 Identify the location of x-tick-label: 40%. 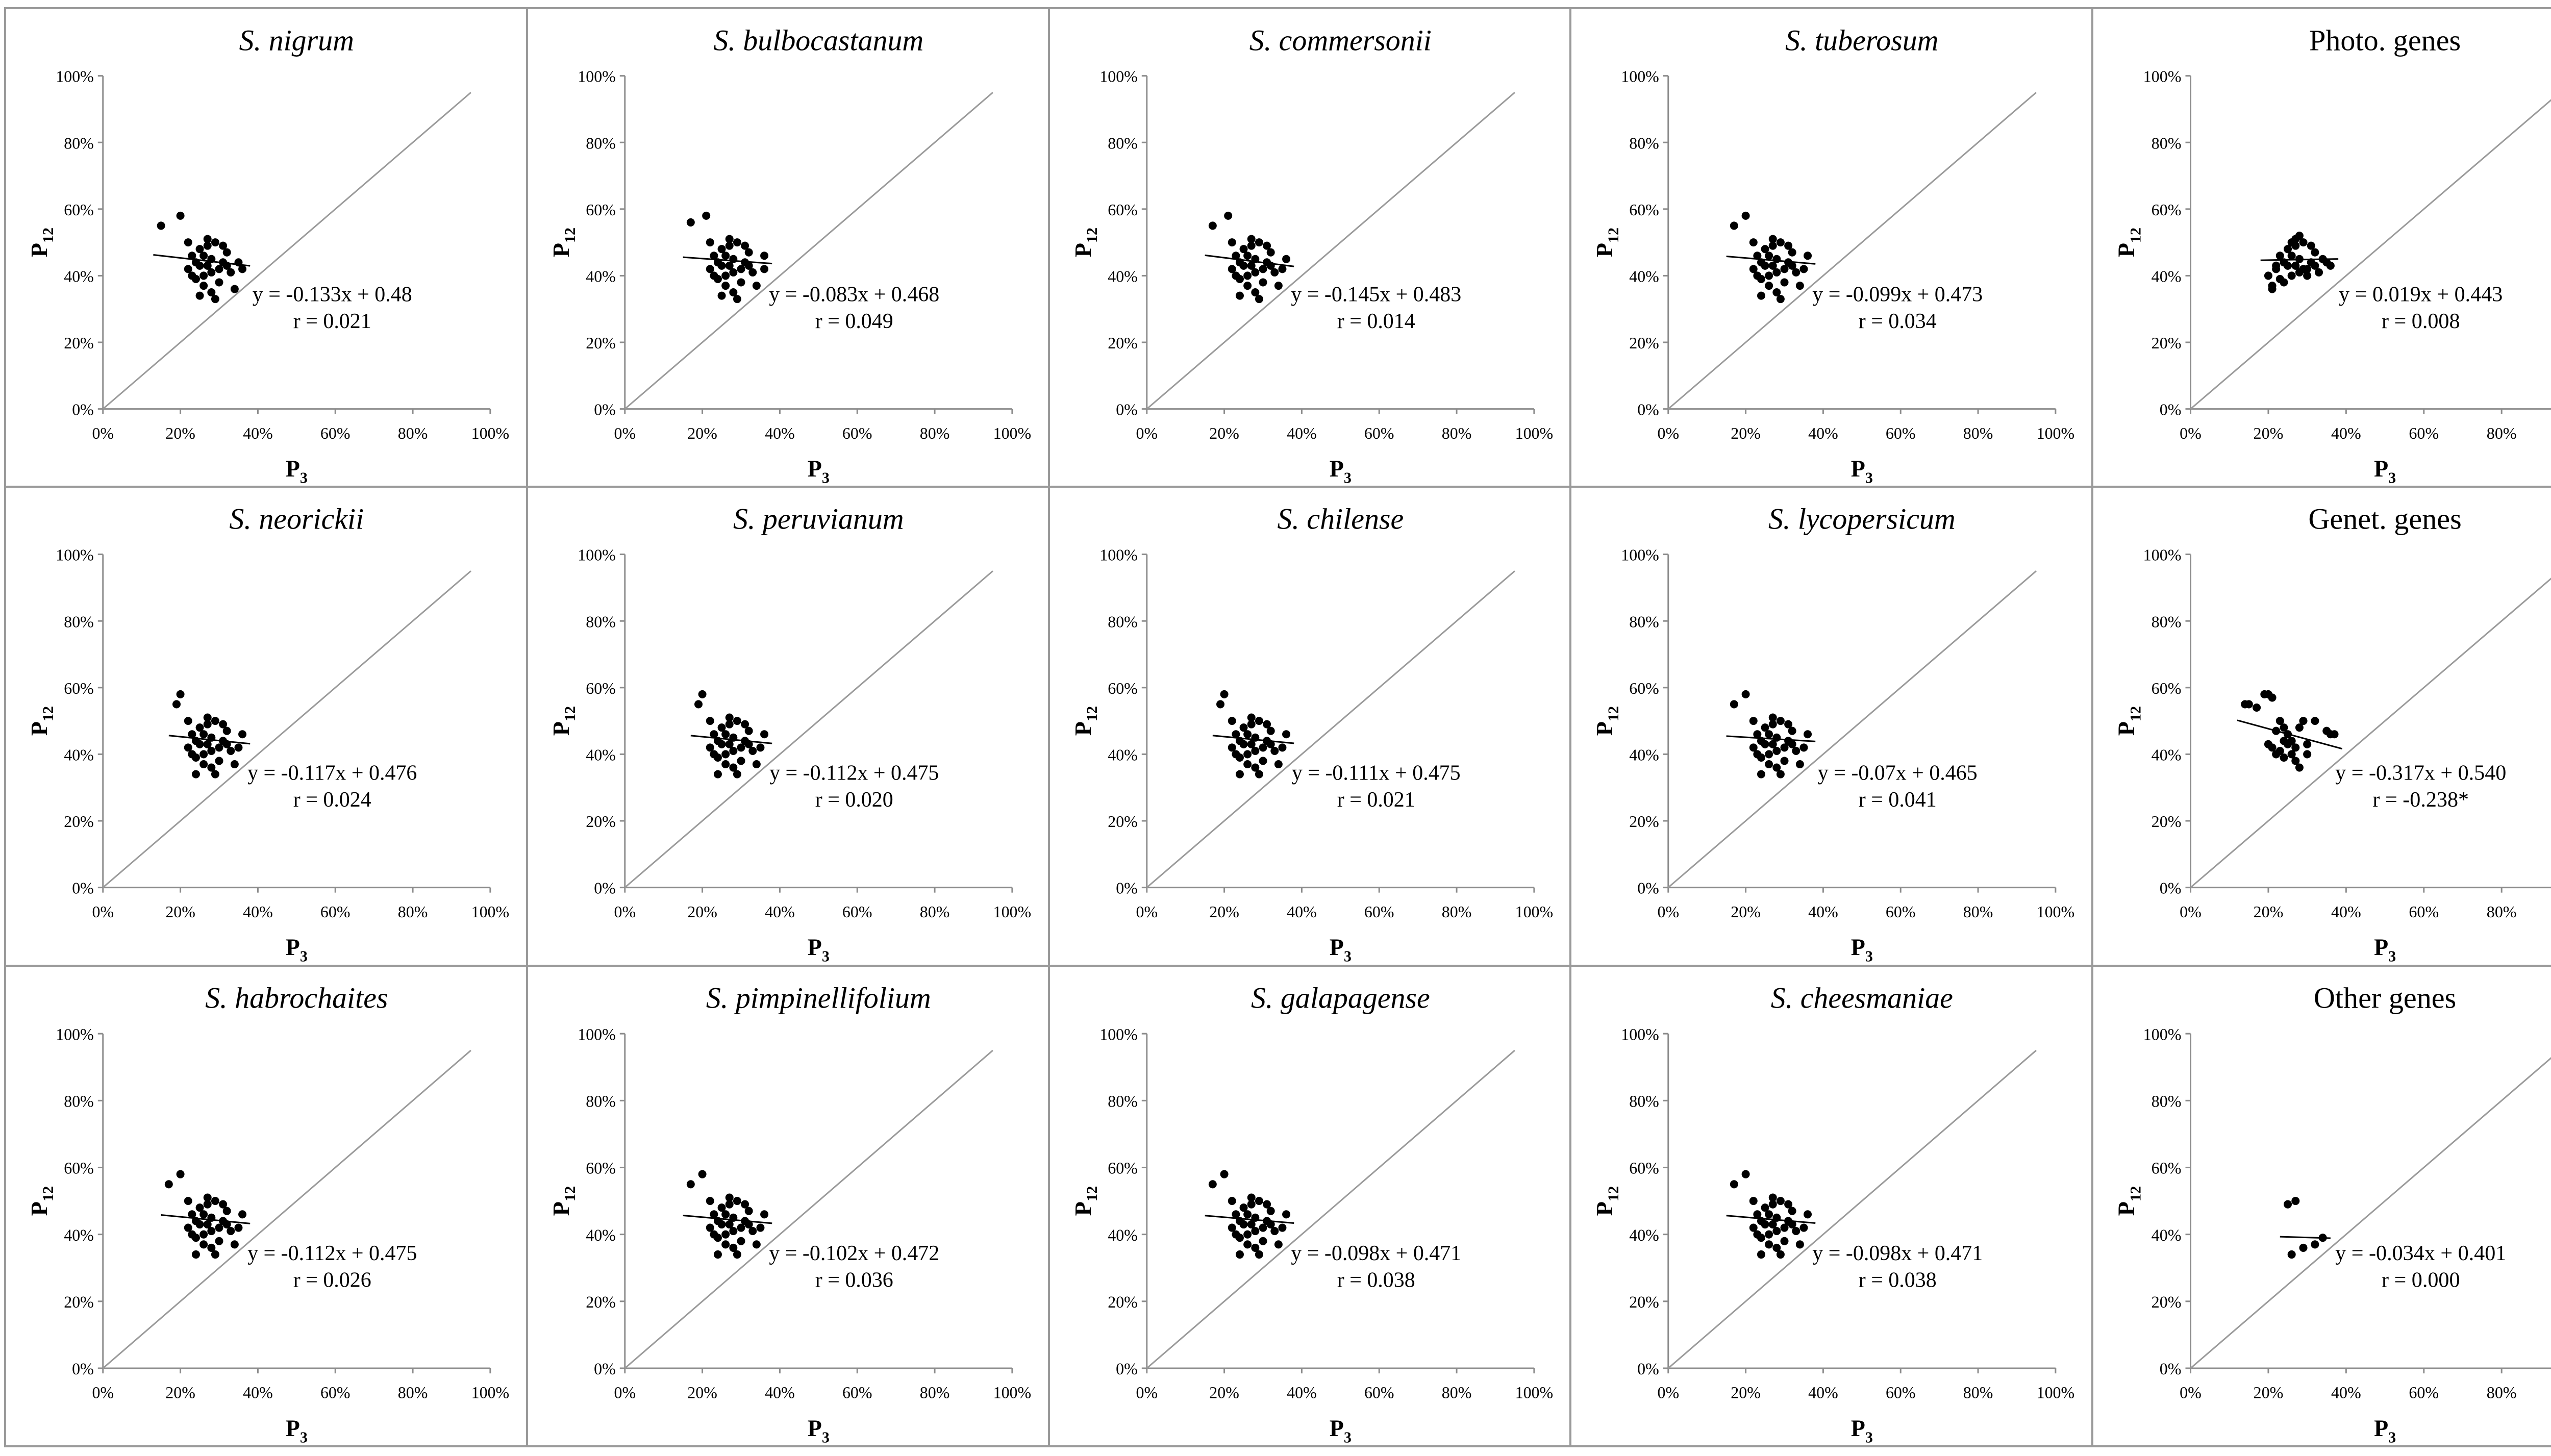
(1302, 911).